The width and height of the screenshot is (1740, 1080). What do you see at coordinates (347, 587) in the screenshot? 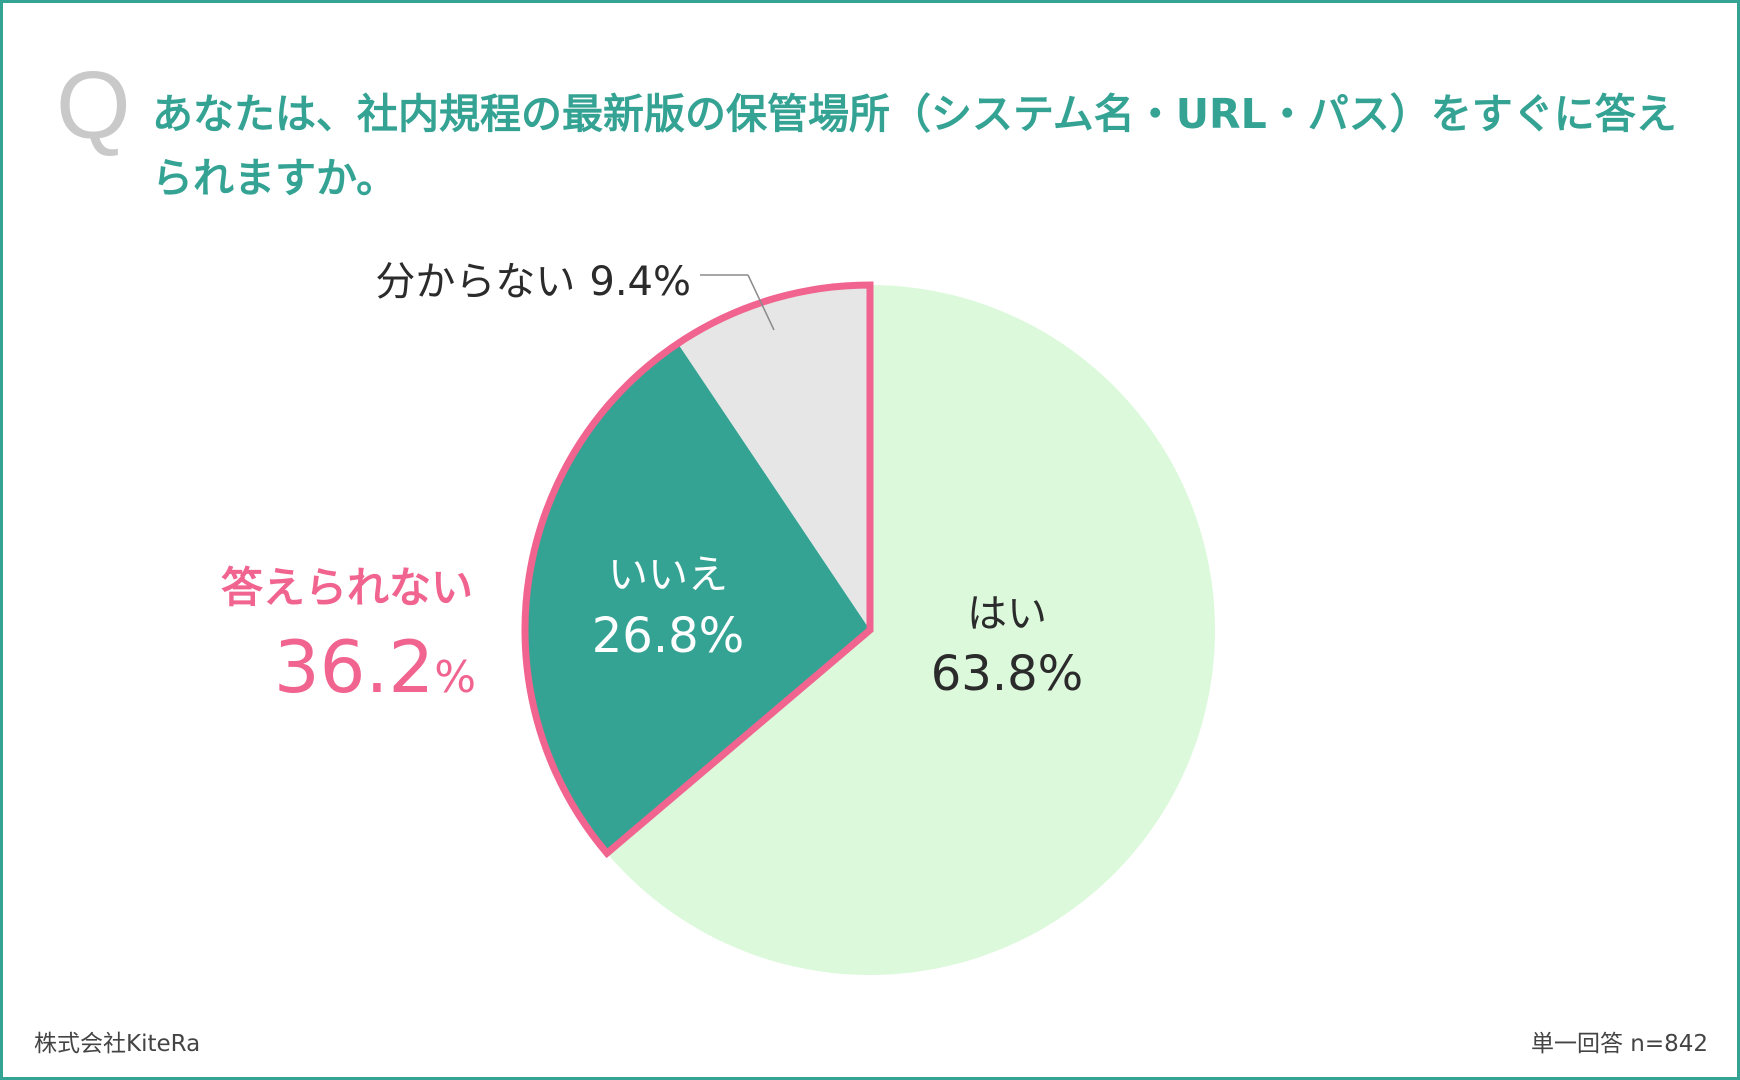
I see `group-label: 答えられない` at bounding box center [347, 587].